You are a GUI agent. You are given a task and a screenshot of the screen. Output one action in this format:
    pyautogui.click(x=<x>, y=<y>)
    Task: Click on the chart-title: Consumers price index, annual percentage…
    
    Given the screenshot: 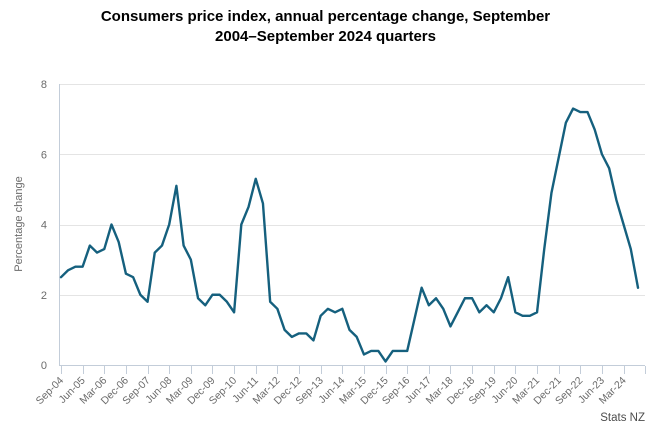 What is the action you would take?
    pyautogui.click(x=325, y=27)
    